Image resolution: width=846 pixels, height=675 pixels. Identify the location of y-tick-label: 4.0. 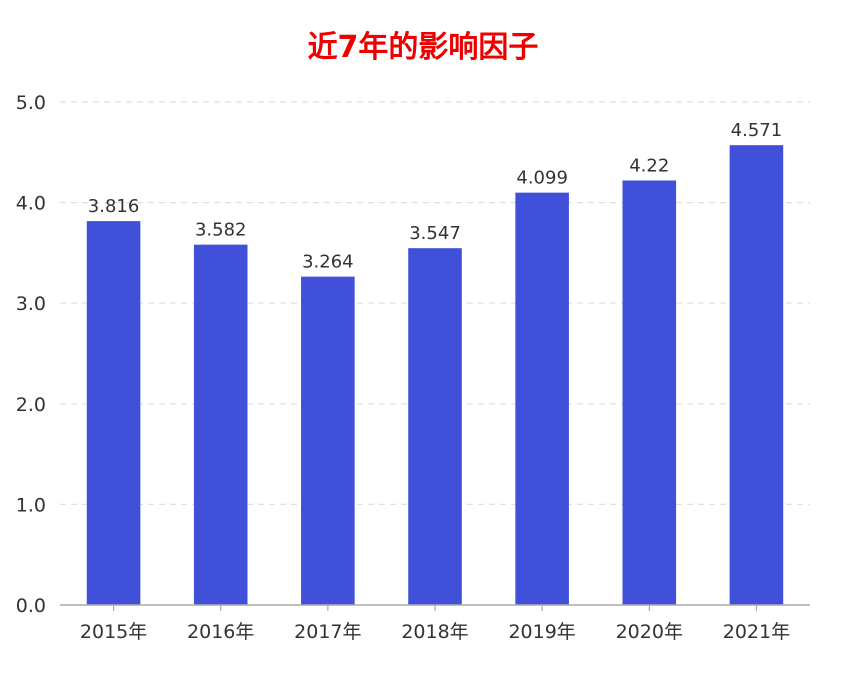
(31, 204).